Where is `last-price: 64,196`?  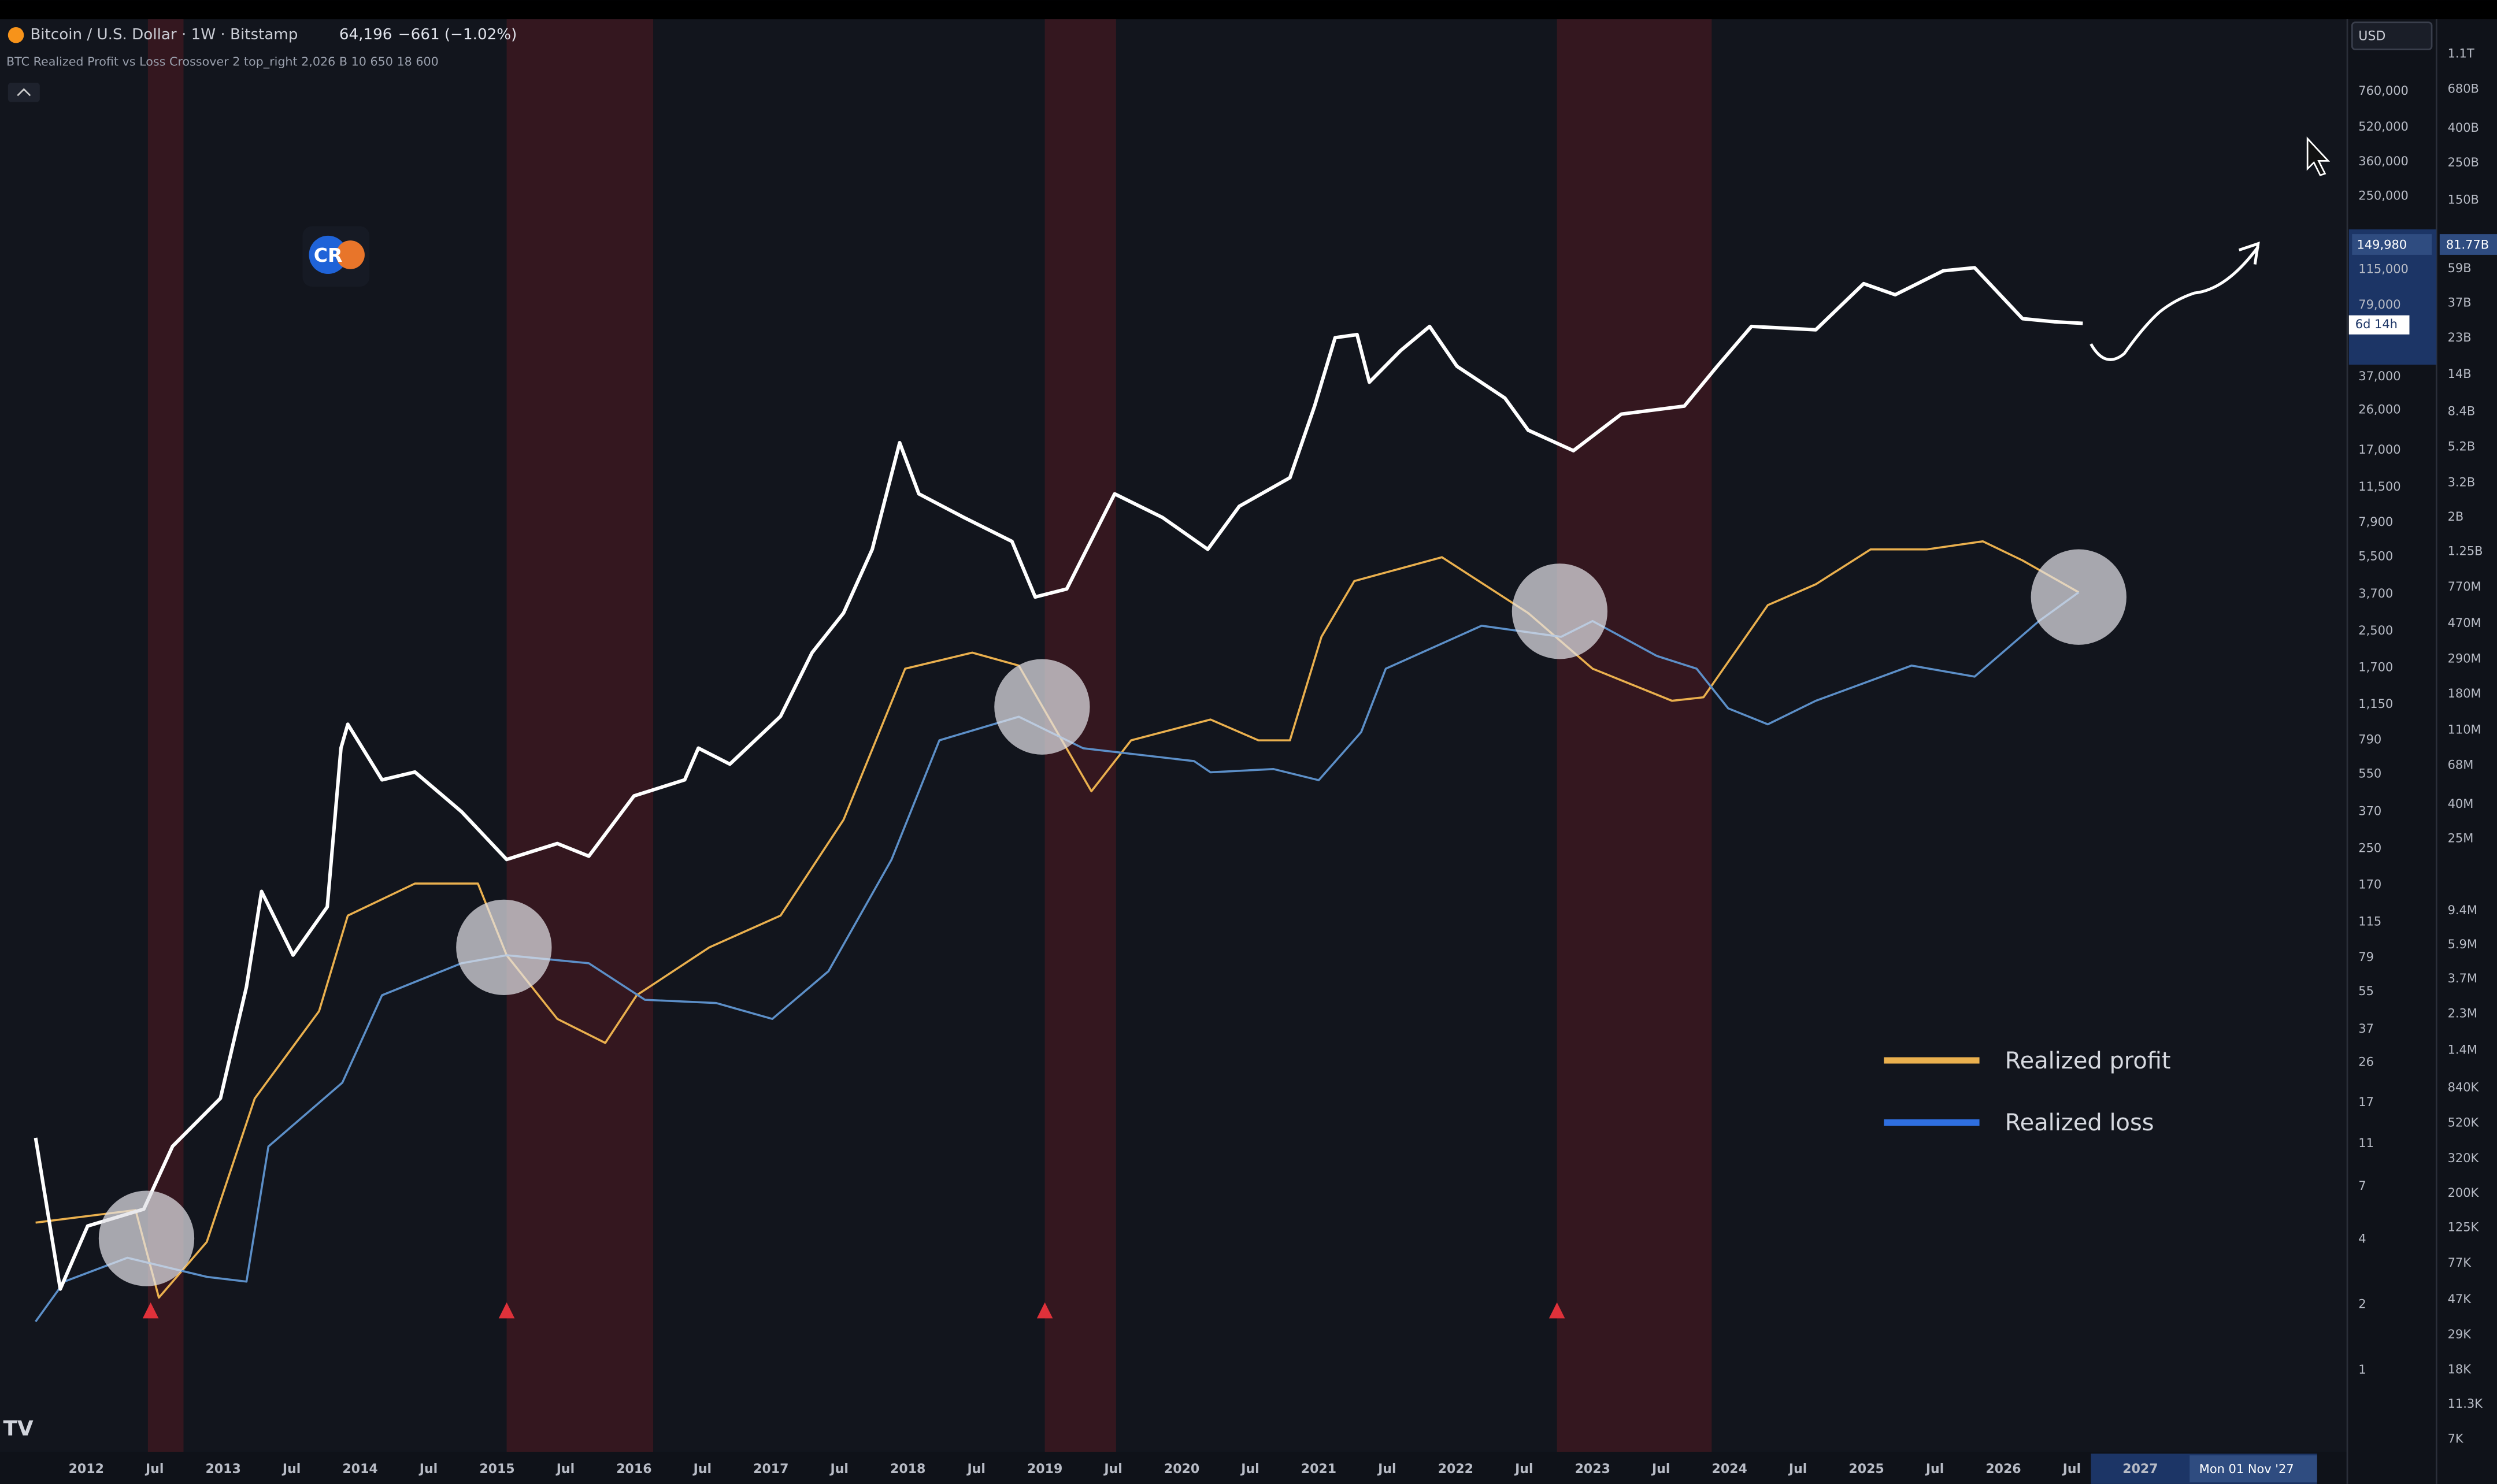
last-price: 64,196 is located at coordinates (365, 34).